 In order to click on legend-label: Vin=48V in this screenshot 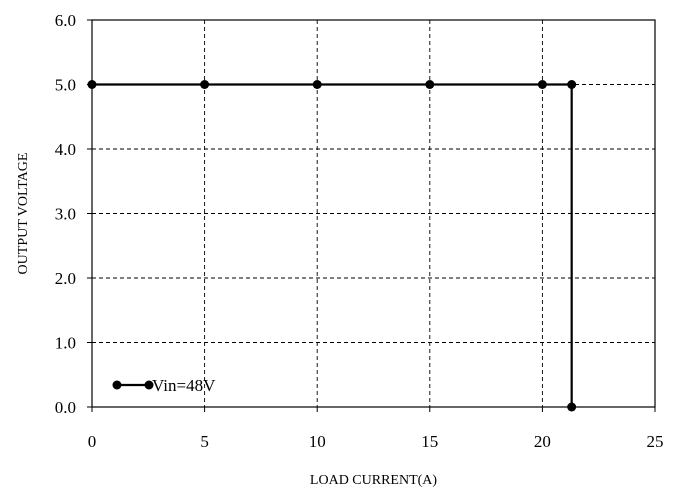, I will do `click(184, 385)`.